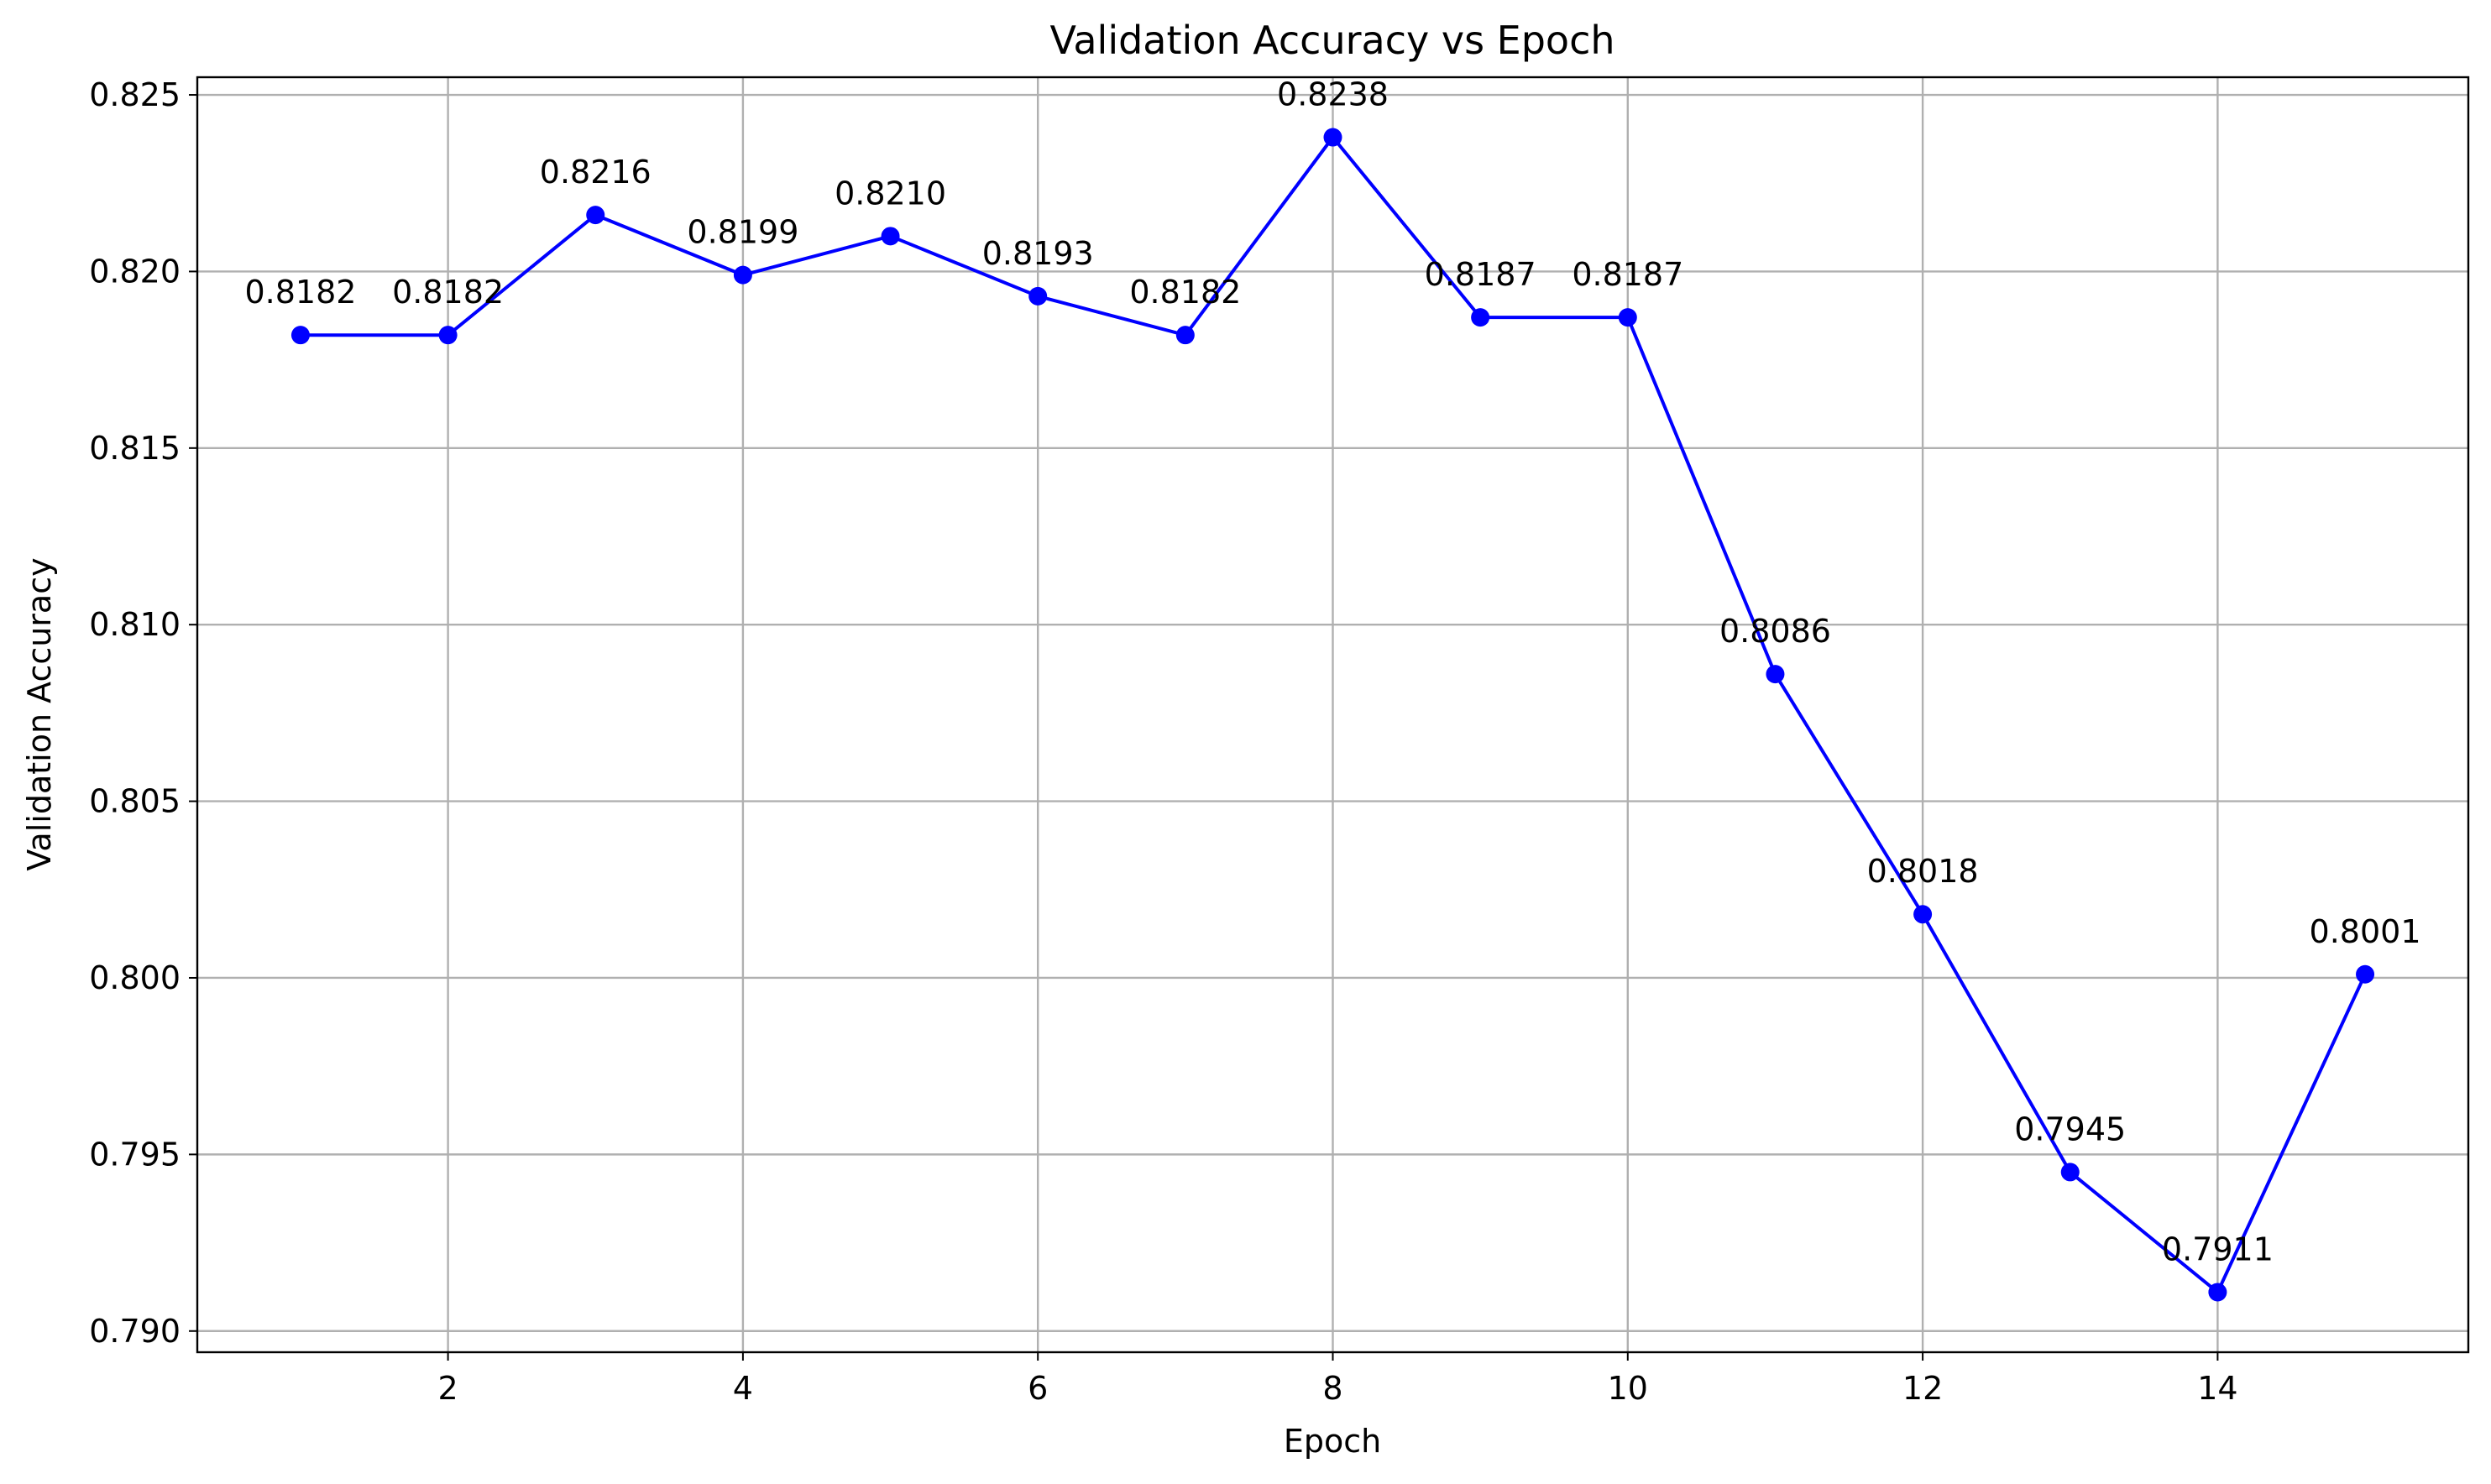 The image size is (2491, 1484). I want to click on x-axis-label: Epoch, so click(1333, 1441).